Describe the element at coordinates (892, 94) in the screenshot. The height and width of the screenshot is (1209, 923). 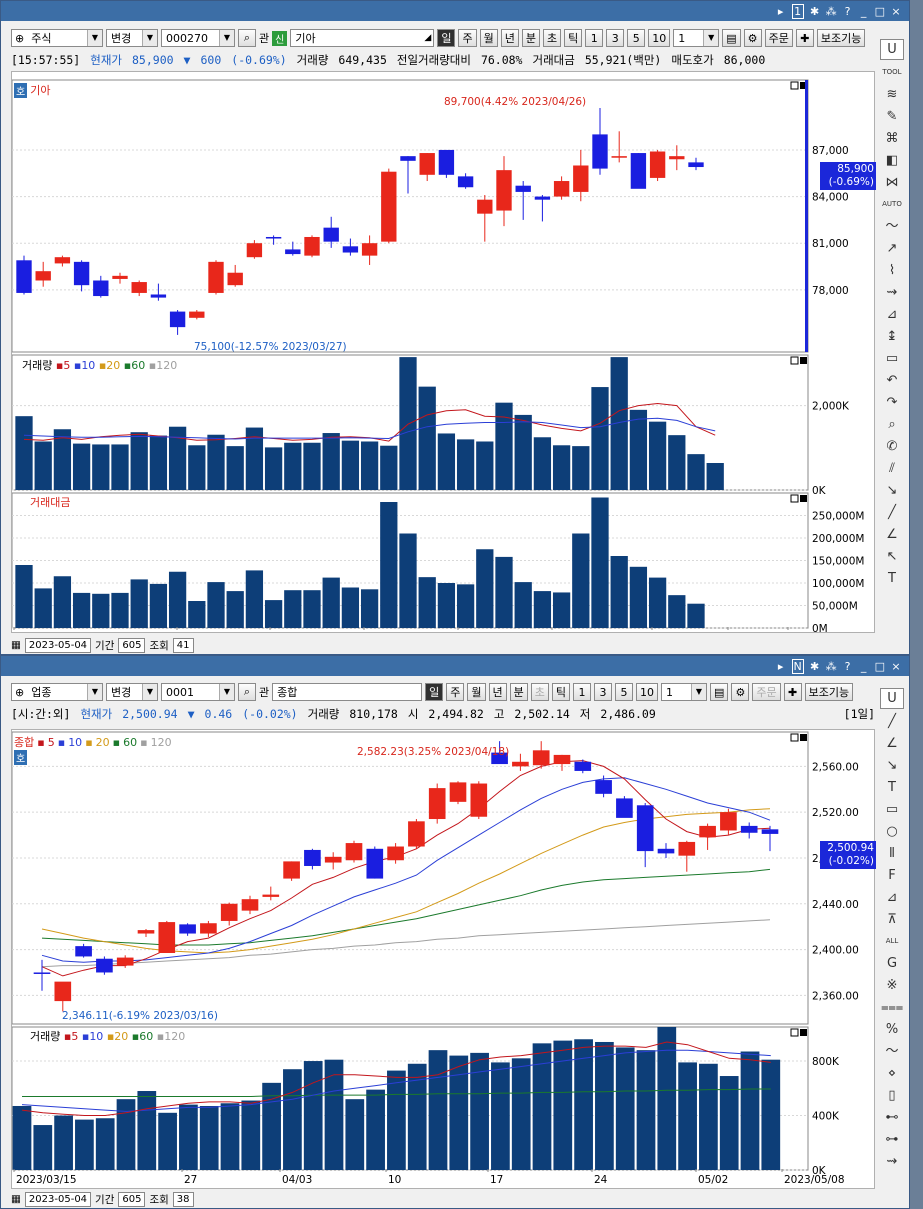
I see `tool-icon: ≋` at that location.